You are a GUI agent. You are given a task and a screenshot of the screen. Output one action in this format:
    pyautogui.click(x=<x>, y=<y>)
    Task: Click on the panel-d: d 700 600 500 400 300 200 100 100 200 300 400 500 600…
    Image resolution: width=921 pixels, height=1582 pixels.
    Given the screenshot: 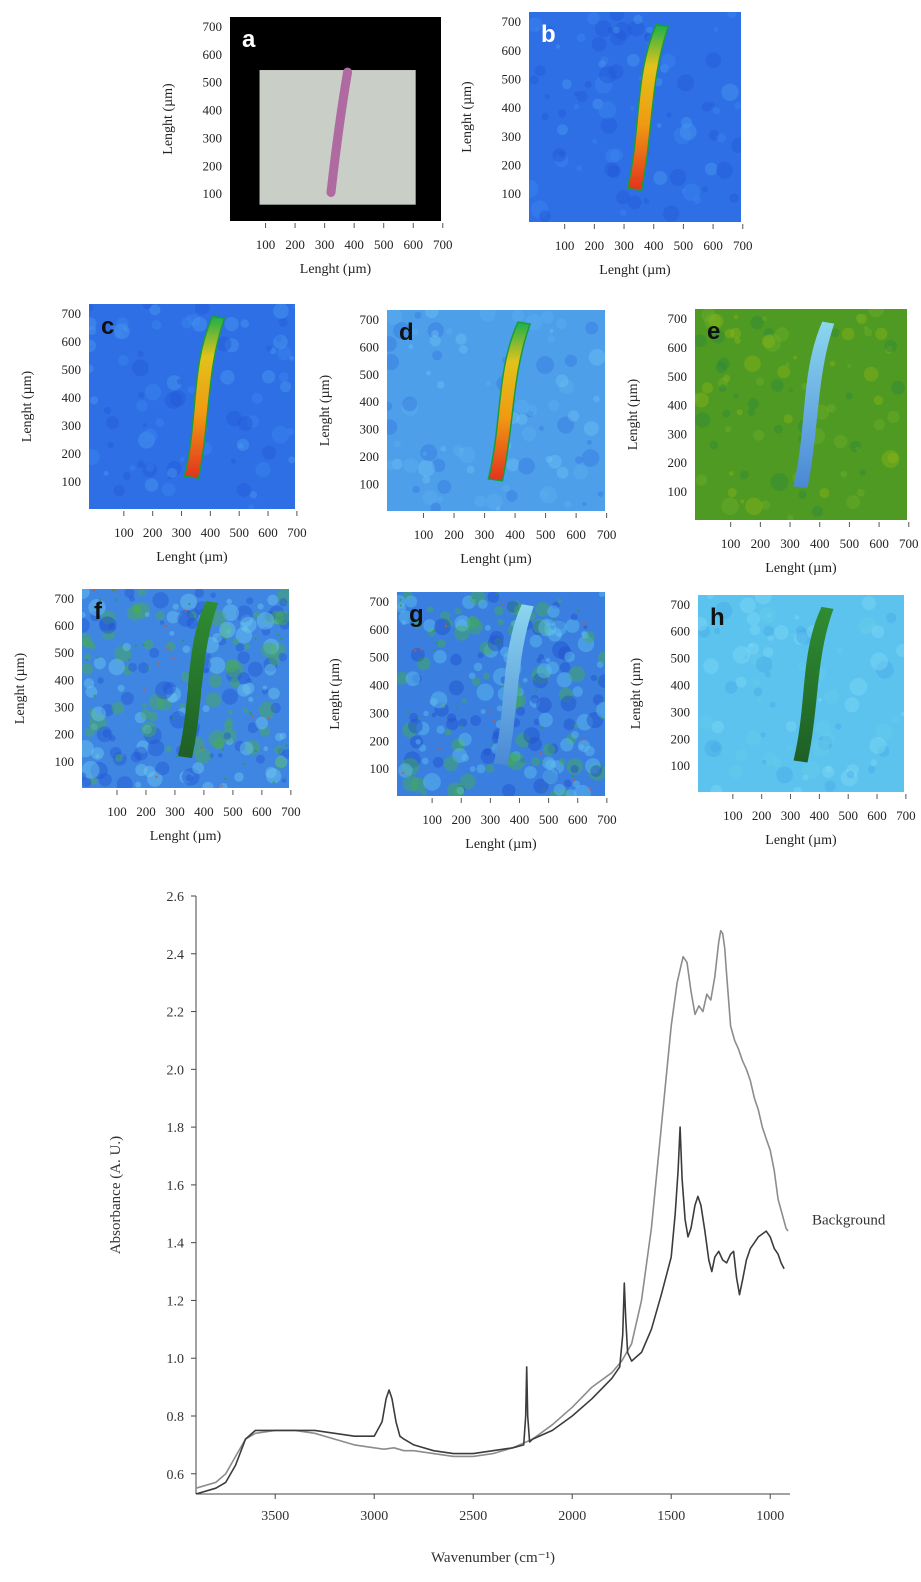 What is the action you would take?
    pyautogui.click(x=467, y=438)
    